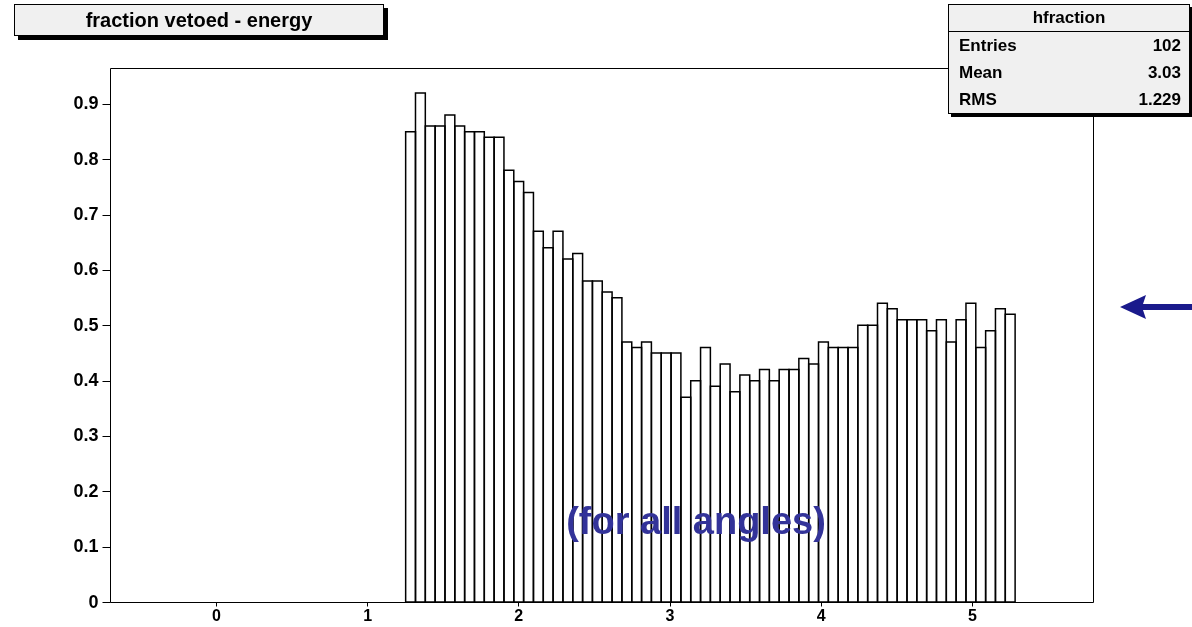 This screenshot has width=1192, height=627. Describe the element at coordinates (1069, 18) in the screenshot. I see `text: hfraction` at that location.